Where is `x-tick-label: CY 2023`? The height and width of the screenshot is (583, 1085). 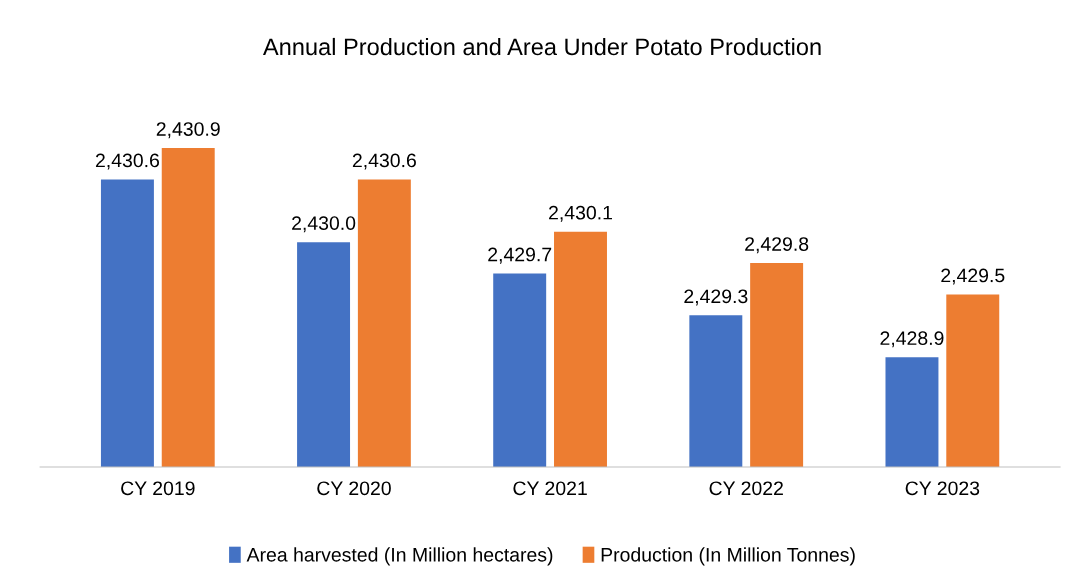
x-tick-label: CY 2023 is located at coordinates (942, 488).